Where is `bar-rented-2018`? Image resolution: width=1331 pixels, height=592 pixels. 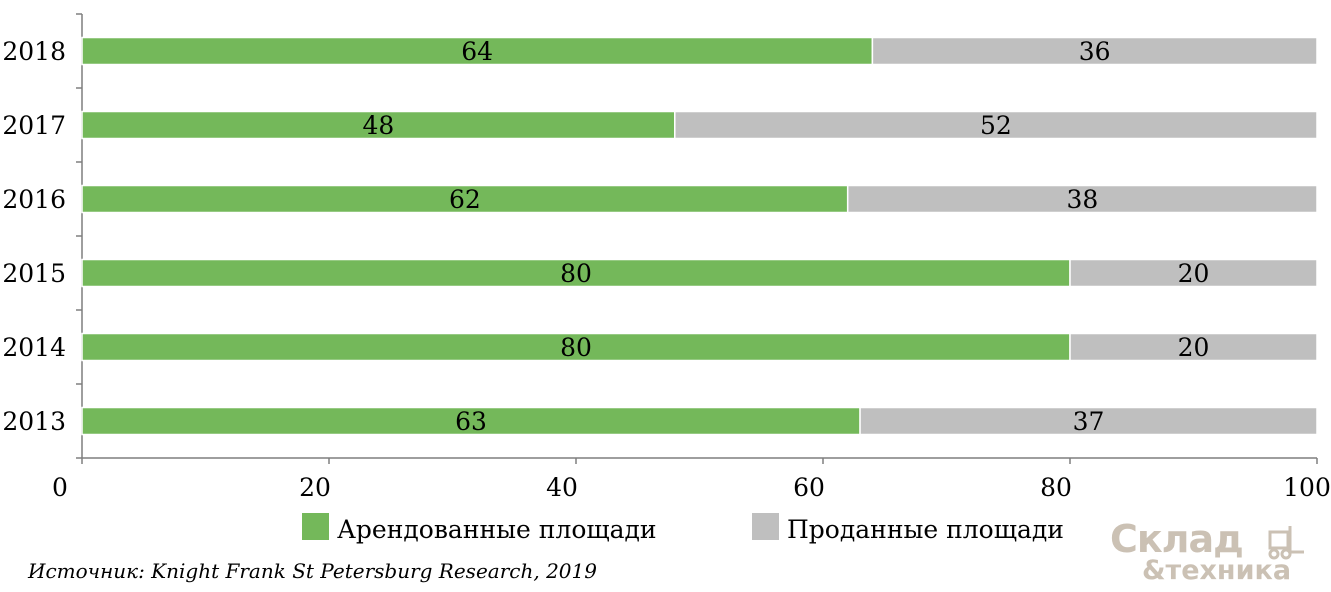 bar-rented-2018 is located at coordinates (477, 51).